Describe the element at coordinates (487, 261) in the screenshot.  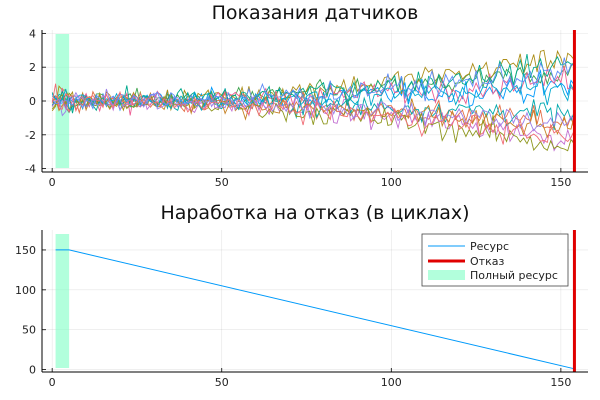
I see `legend-label-failure: Отказ` at that location.